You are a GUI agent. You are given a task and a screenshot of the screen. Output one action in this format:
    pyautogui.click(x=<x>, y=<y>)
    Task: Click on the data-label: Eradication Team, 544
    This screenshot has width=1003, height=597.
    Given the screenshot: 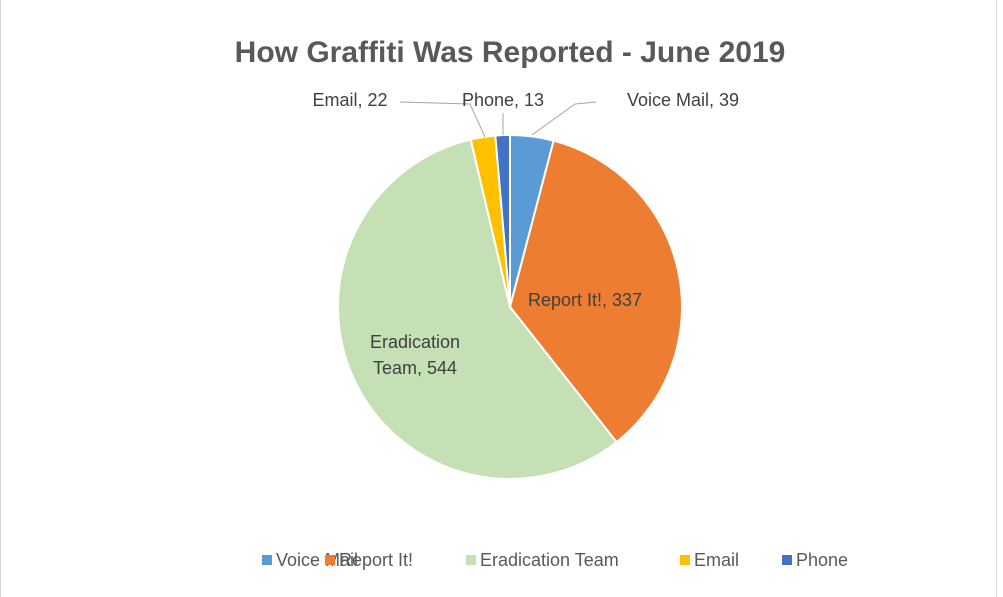 What is the action you would take?
    pyautogui.click(x=415, y=355)
    